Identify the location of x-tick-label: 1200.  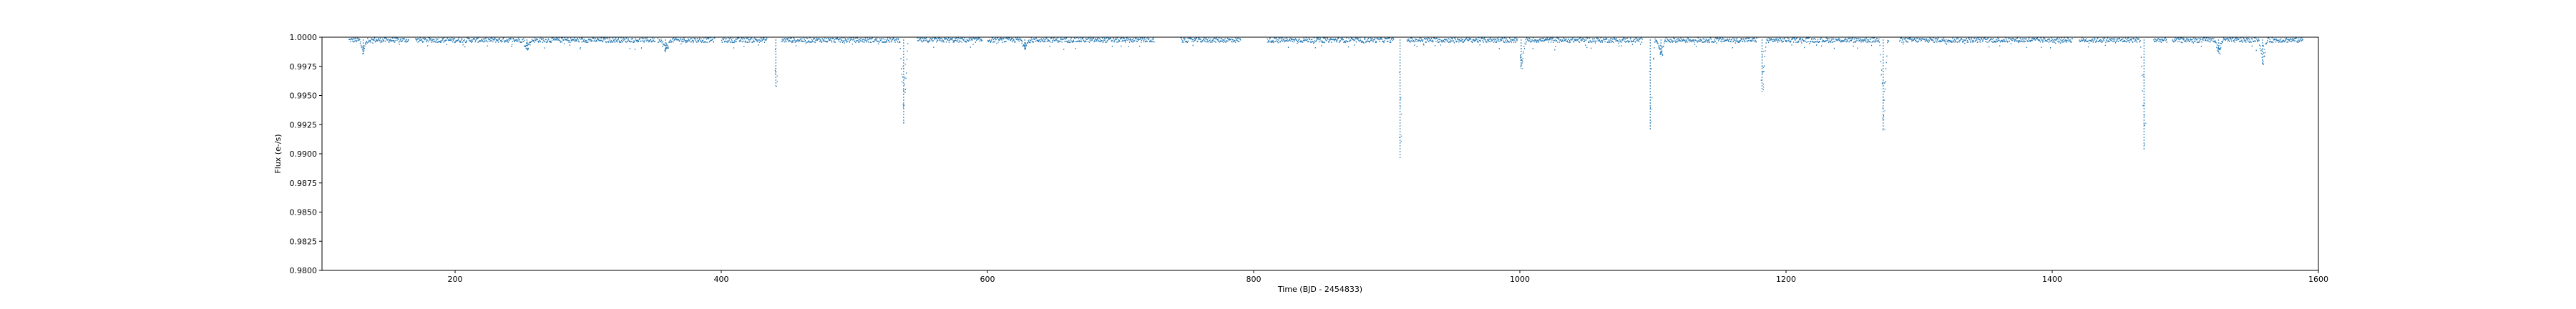
(1786, 279).